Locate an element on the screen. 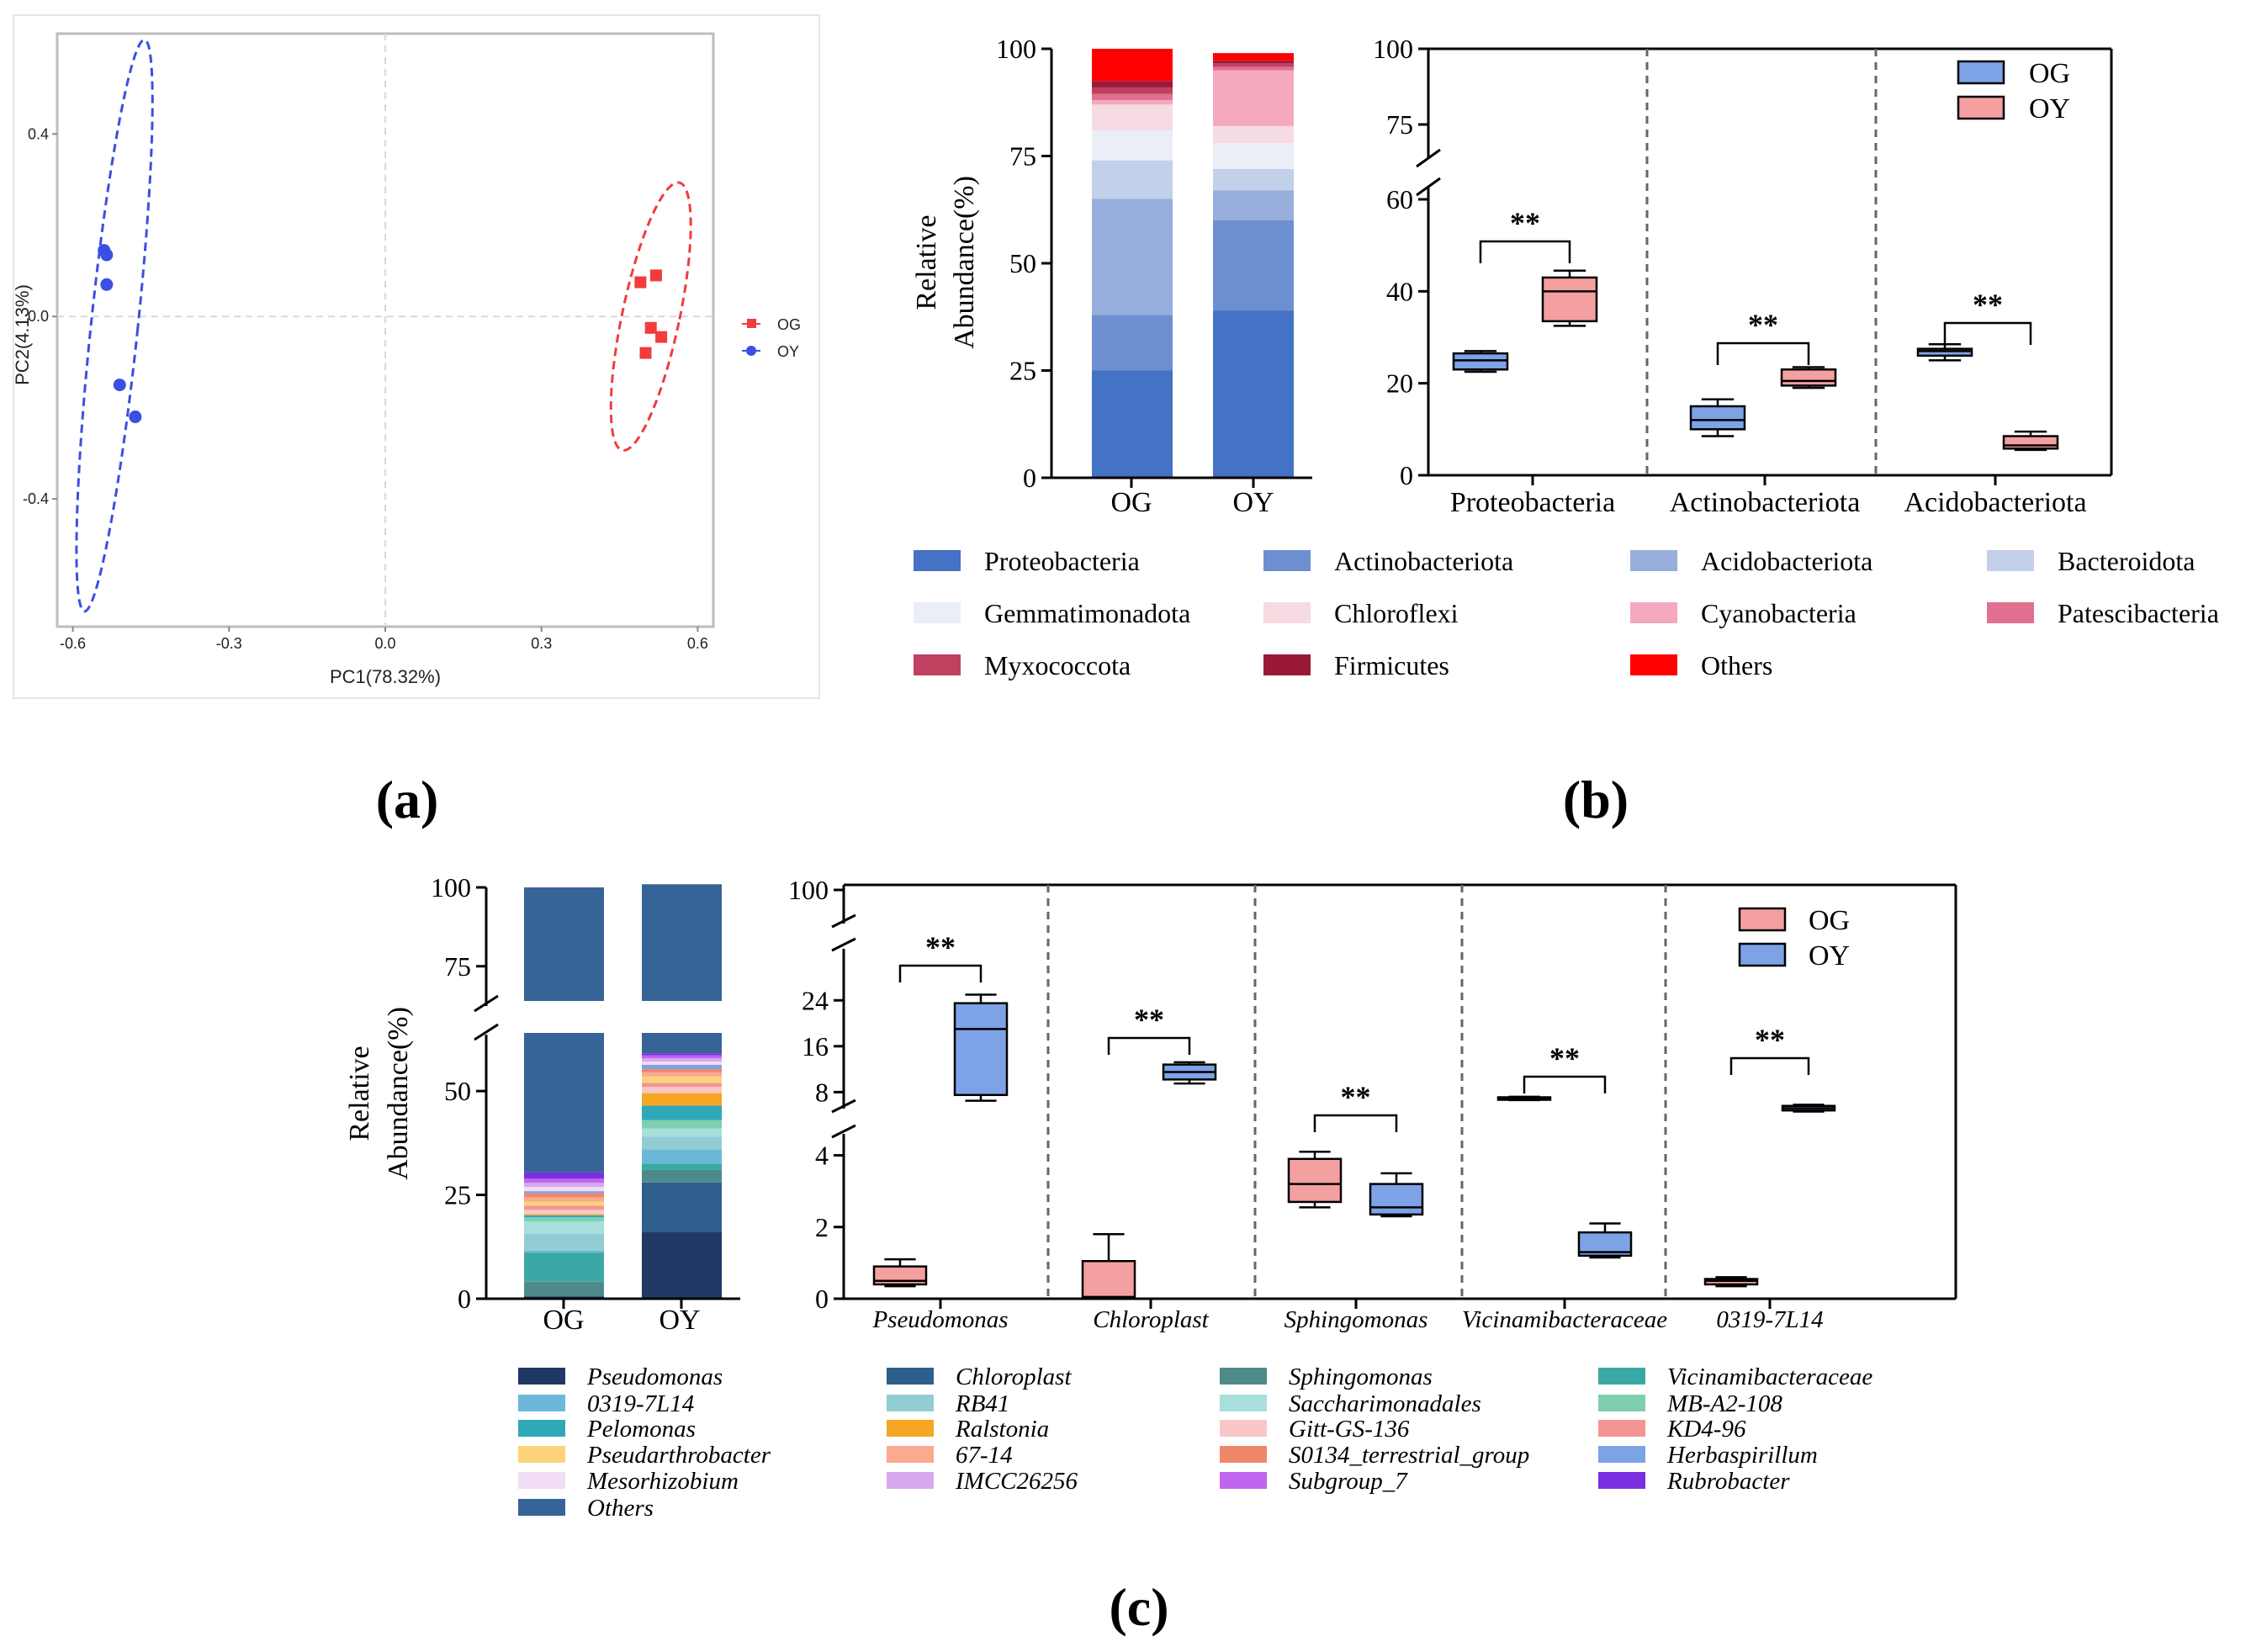 This screenshot has height=1652, width=2267. pca-x-label: PC1(78.32%) is located at coordinates (385, 676).